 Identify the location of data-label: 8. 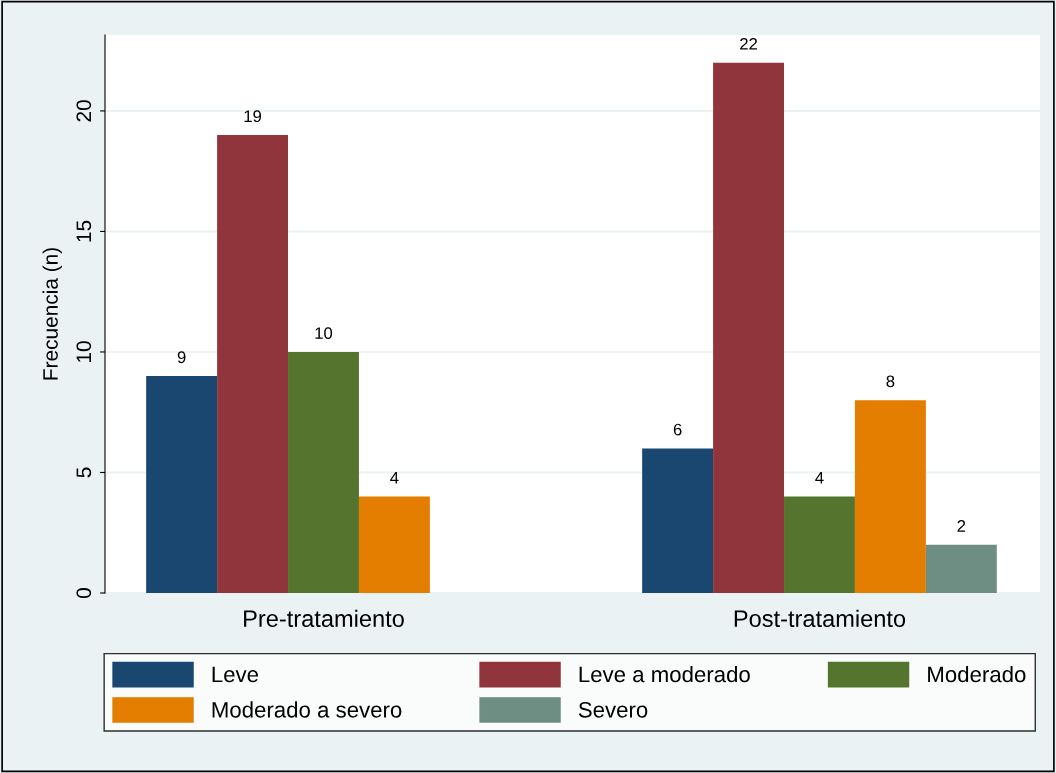
(890, 381).